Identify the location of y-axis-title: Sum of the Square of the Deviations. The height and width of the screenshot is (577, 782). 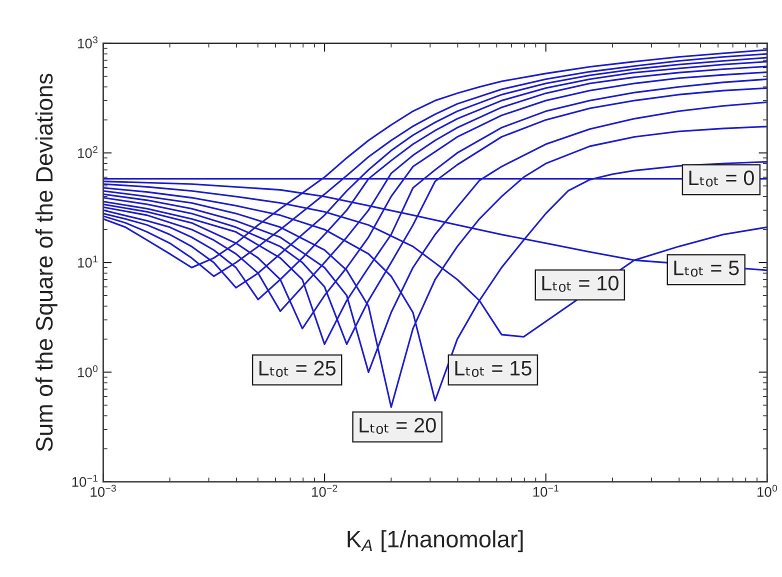
(46, 263).